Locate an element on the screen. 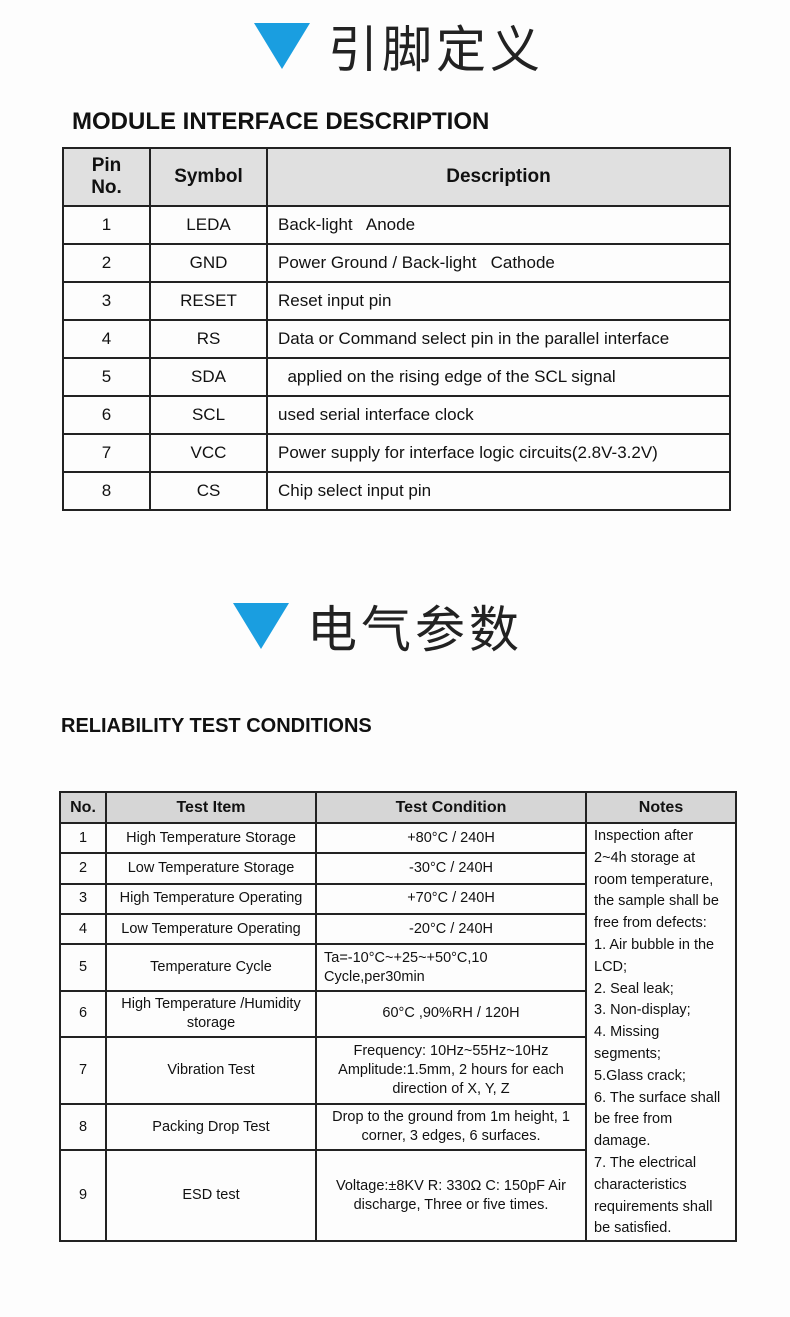  table-header: Pin No. Symbol Description is located at coordinates (396, 177).